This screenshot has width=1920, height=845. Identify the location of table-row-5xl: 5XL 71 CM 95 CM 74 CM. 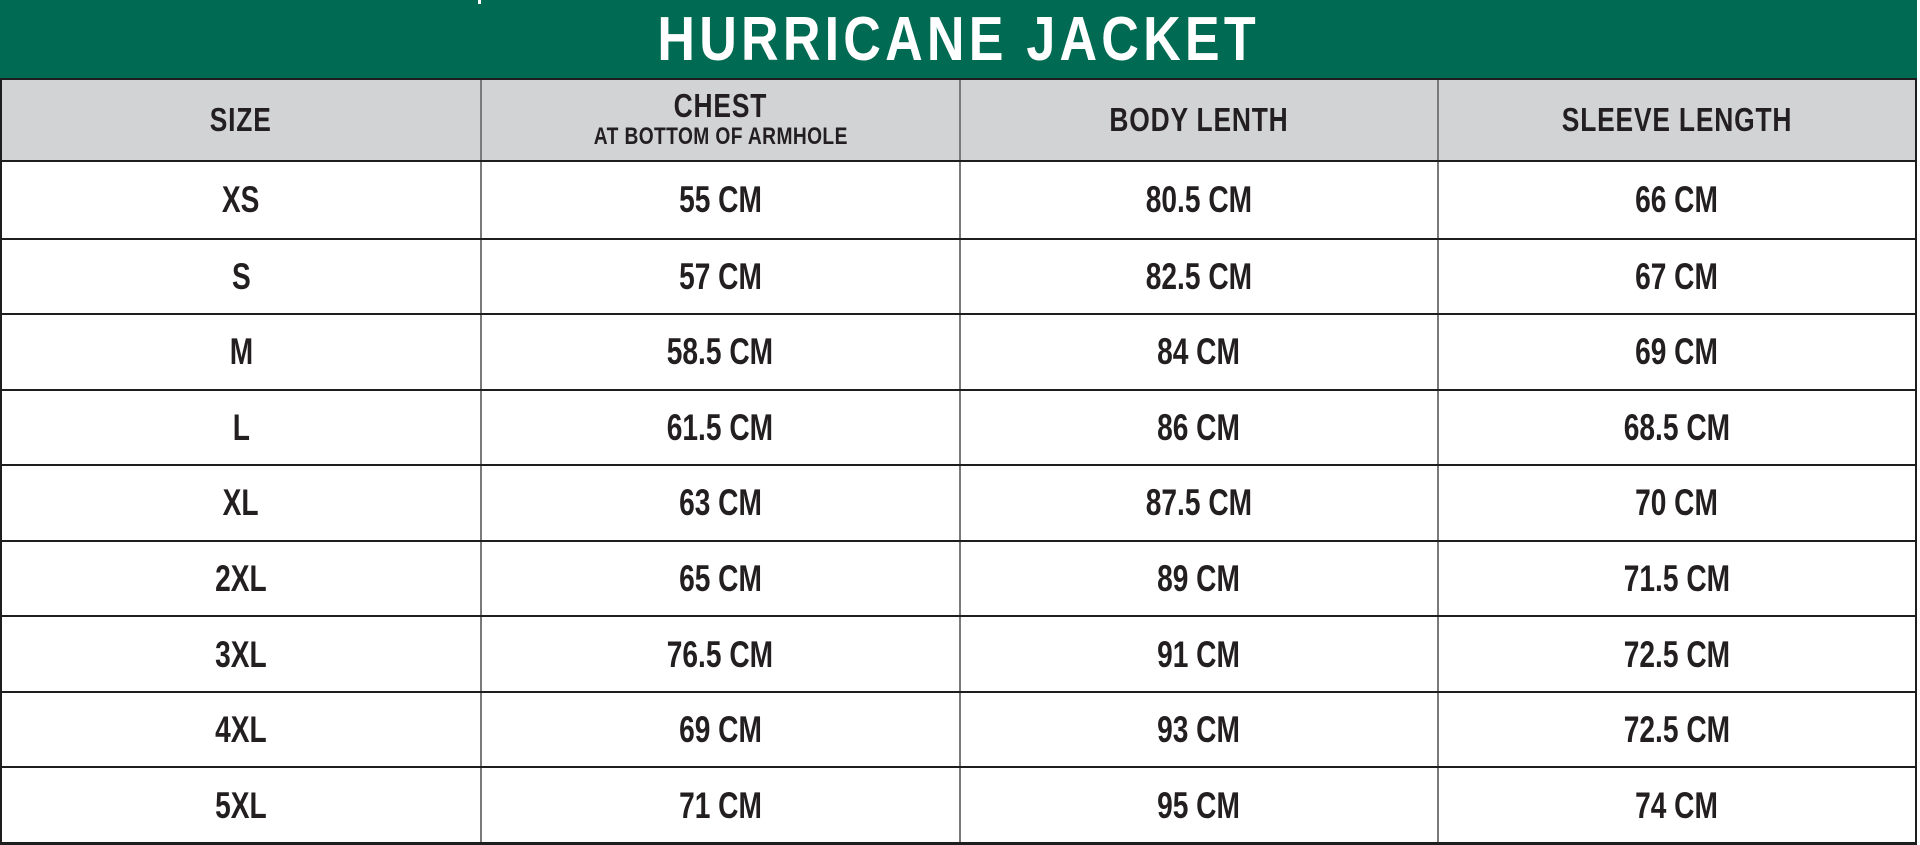
(958, 804).